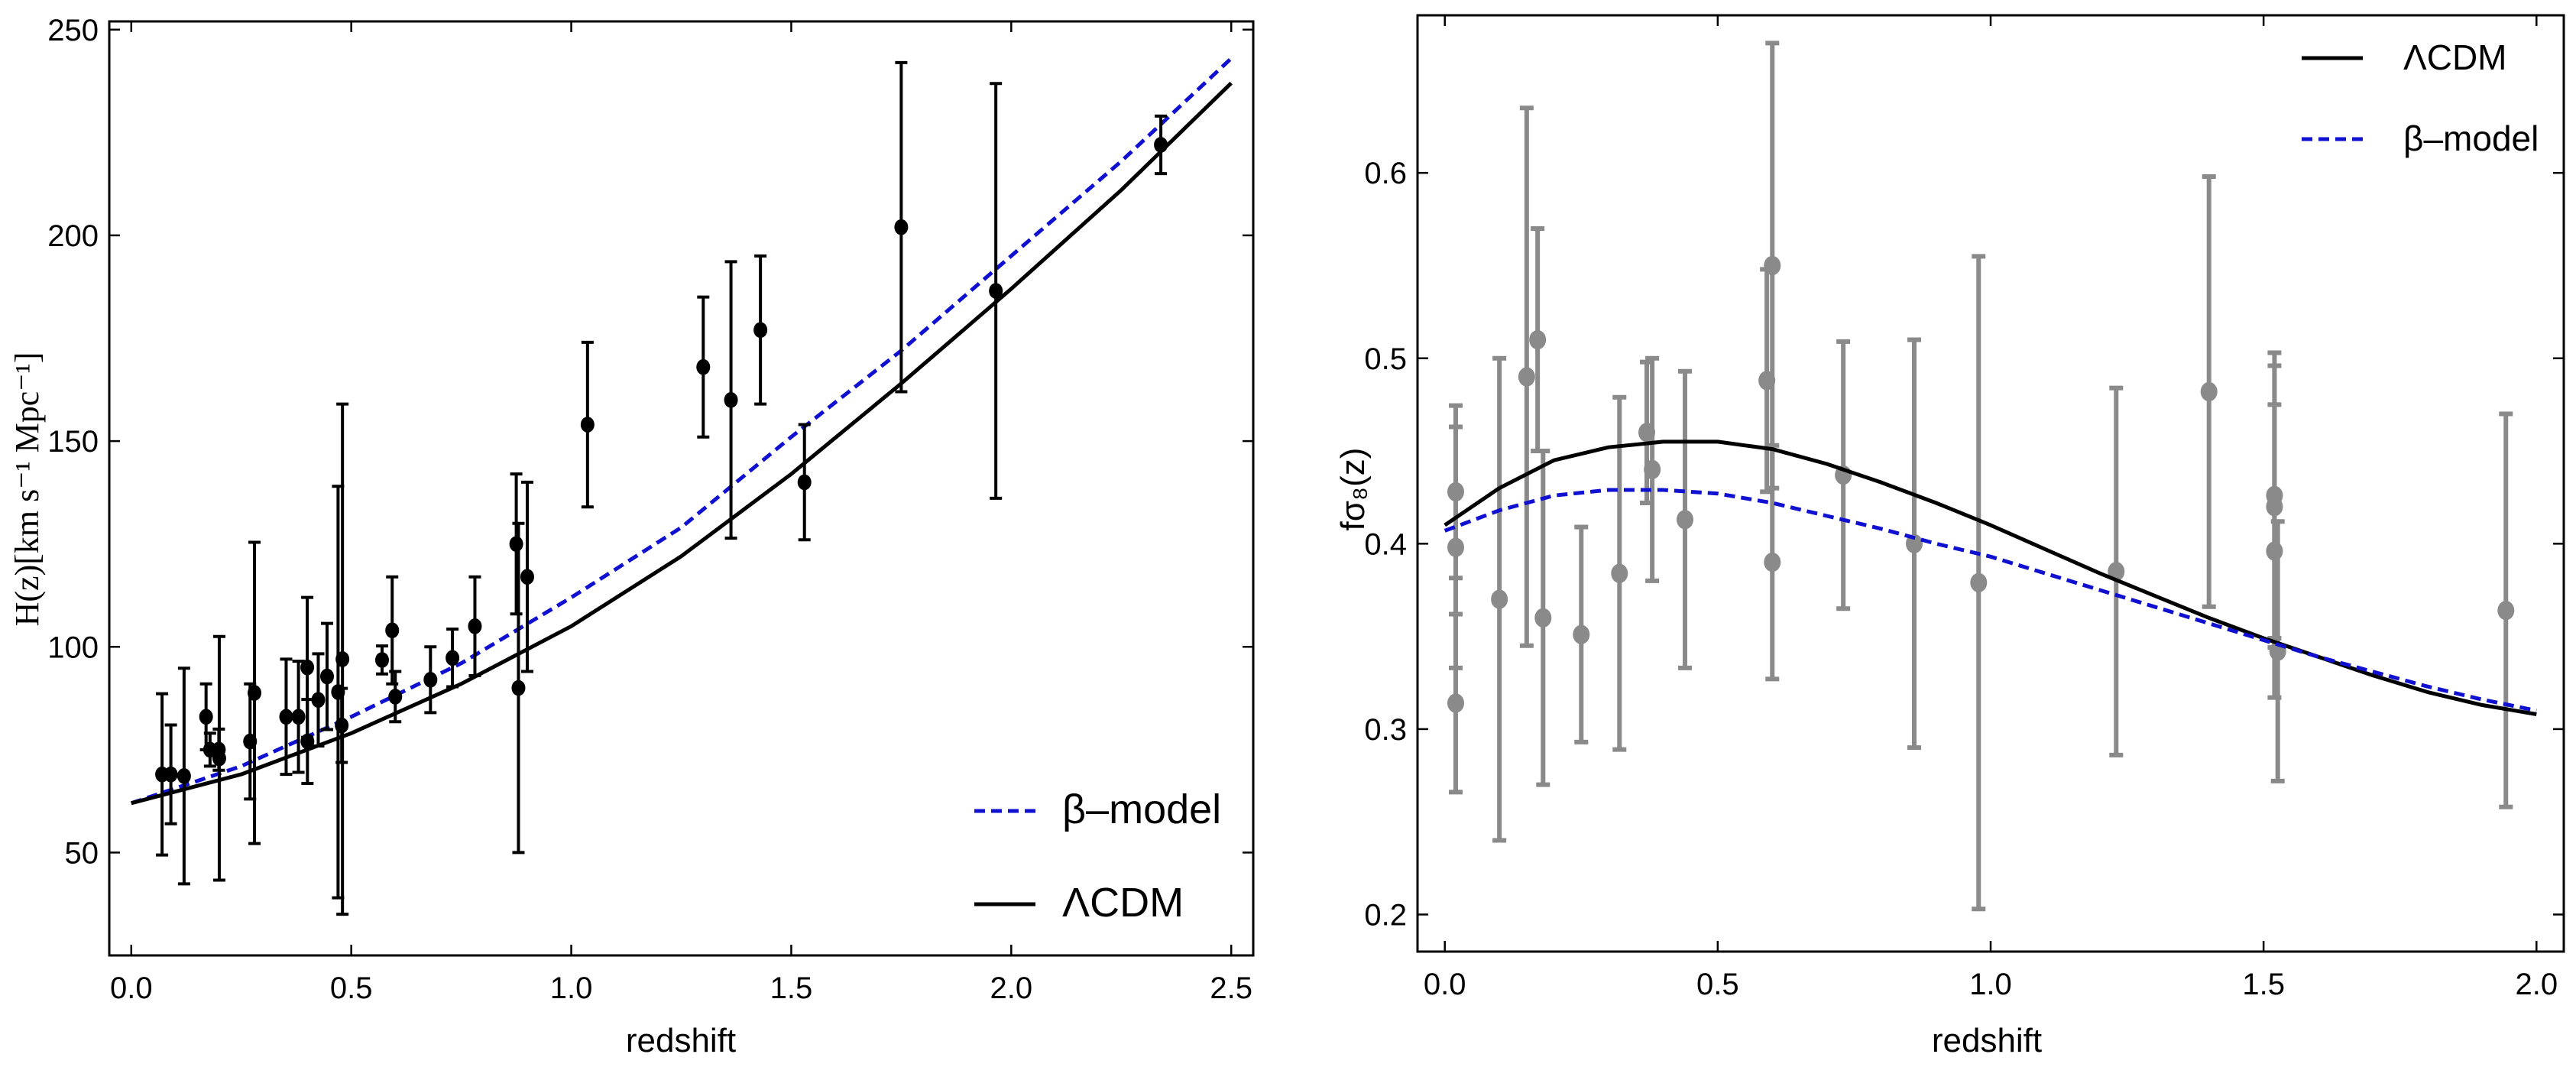 Image resolution: width=2576 pixels, height=1080 pixels. What do you see at coordinates (2420, 97) in the screenshot?
I see `fsigma8-legend: ΛCDM β–model` at bounding box center [2420, 97].